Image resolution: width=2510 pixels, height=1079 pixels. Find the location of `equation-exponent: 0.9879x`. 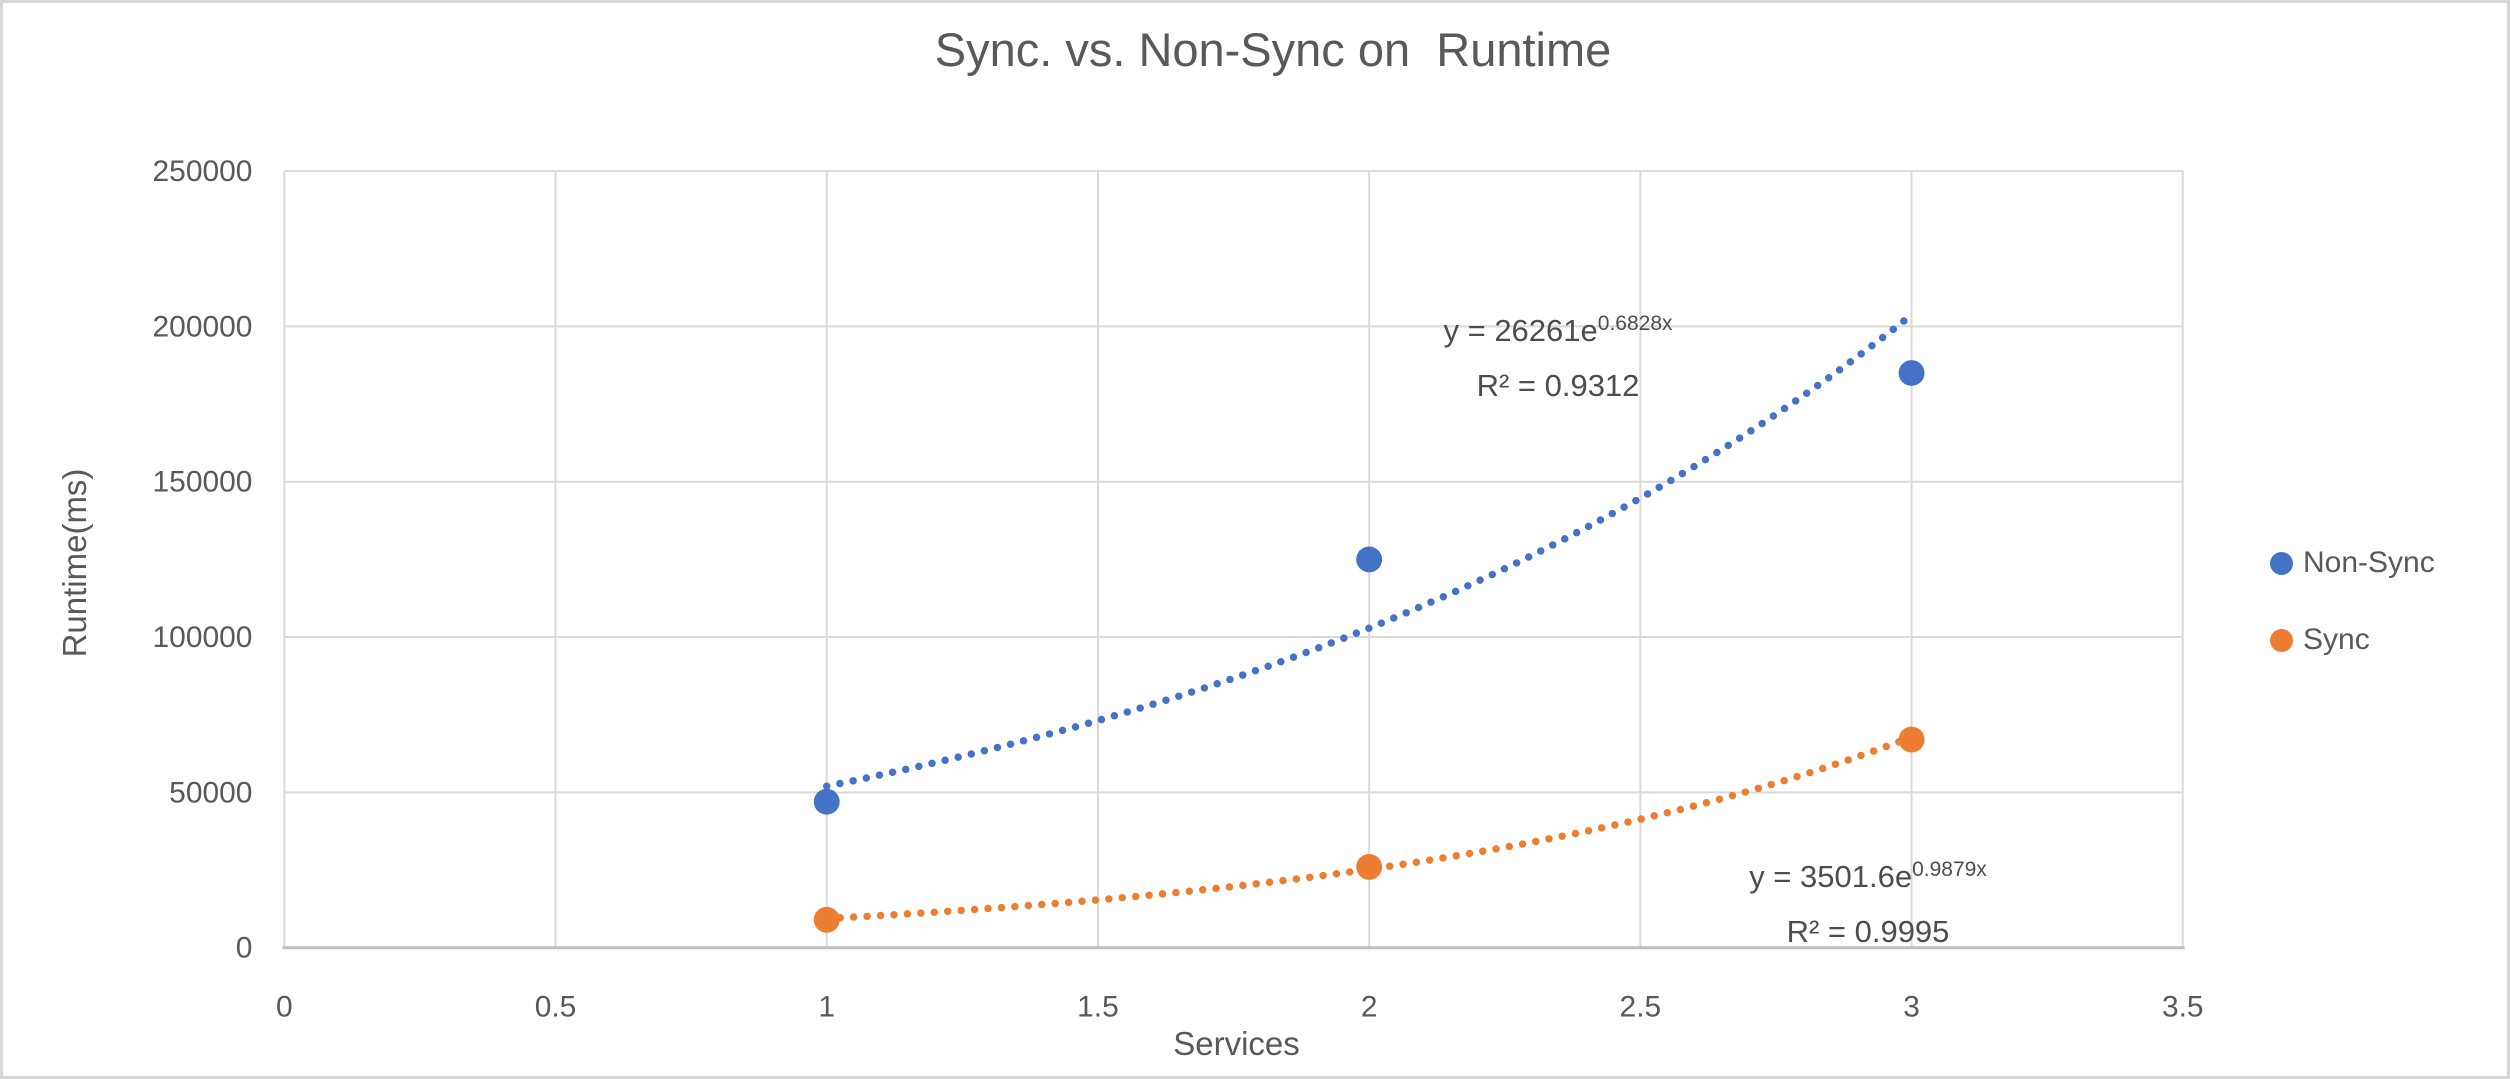

equation-exponent: 0.9879x is located at coordinates (1949, 869).